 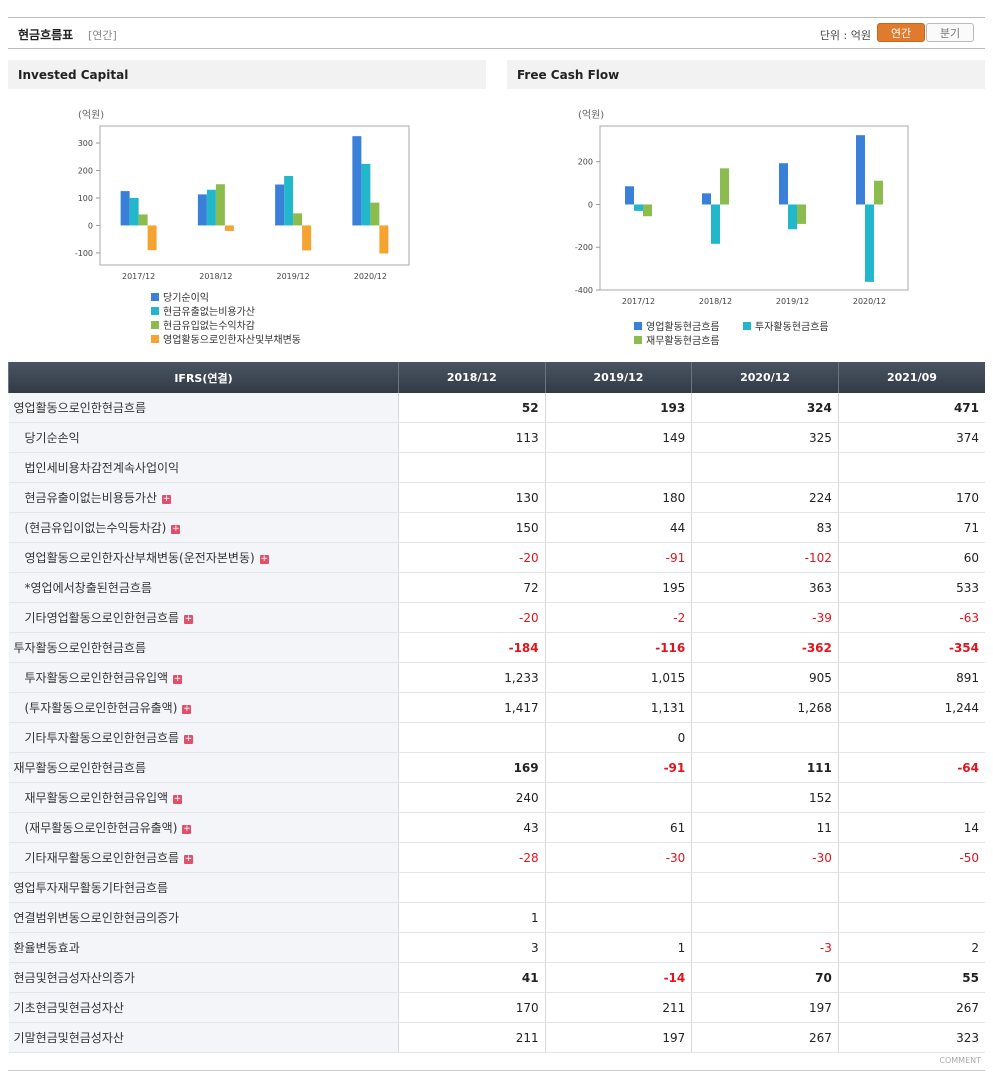 What do you see at coordinates (96, 798) in the screenshot?
I see `row-label-text: 재무활동으로인한현금유입액` at bounding box center [96, 798].